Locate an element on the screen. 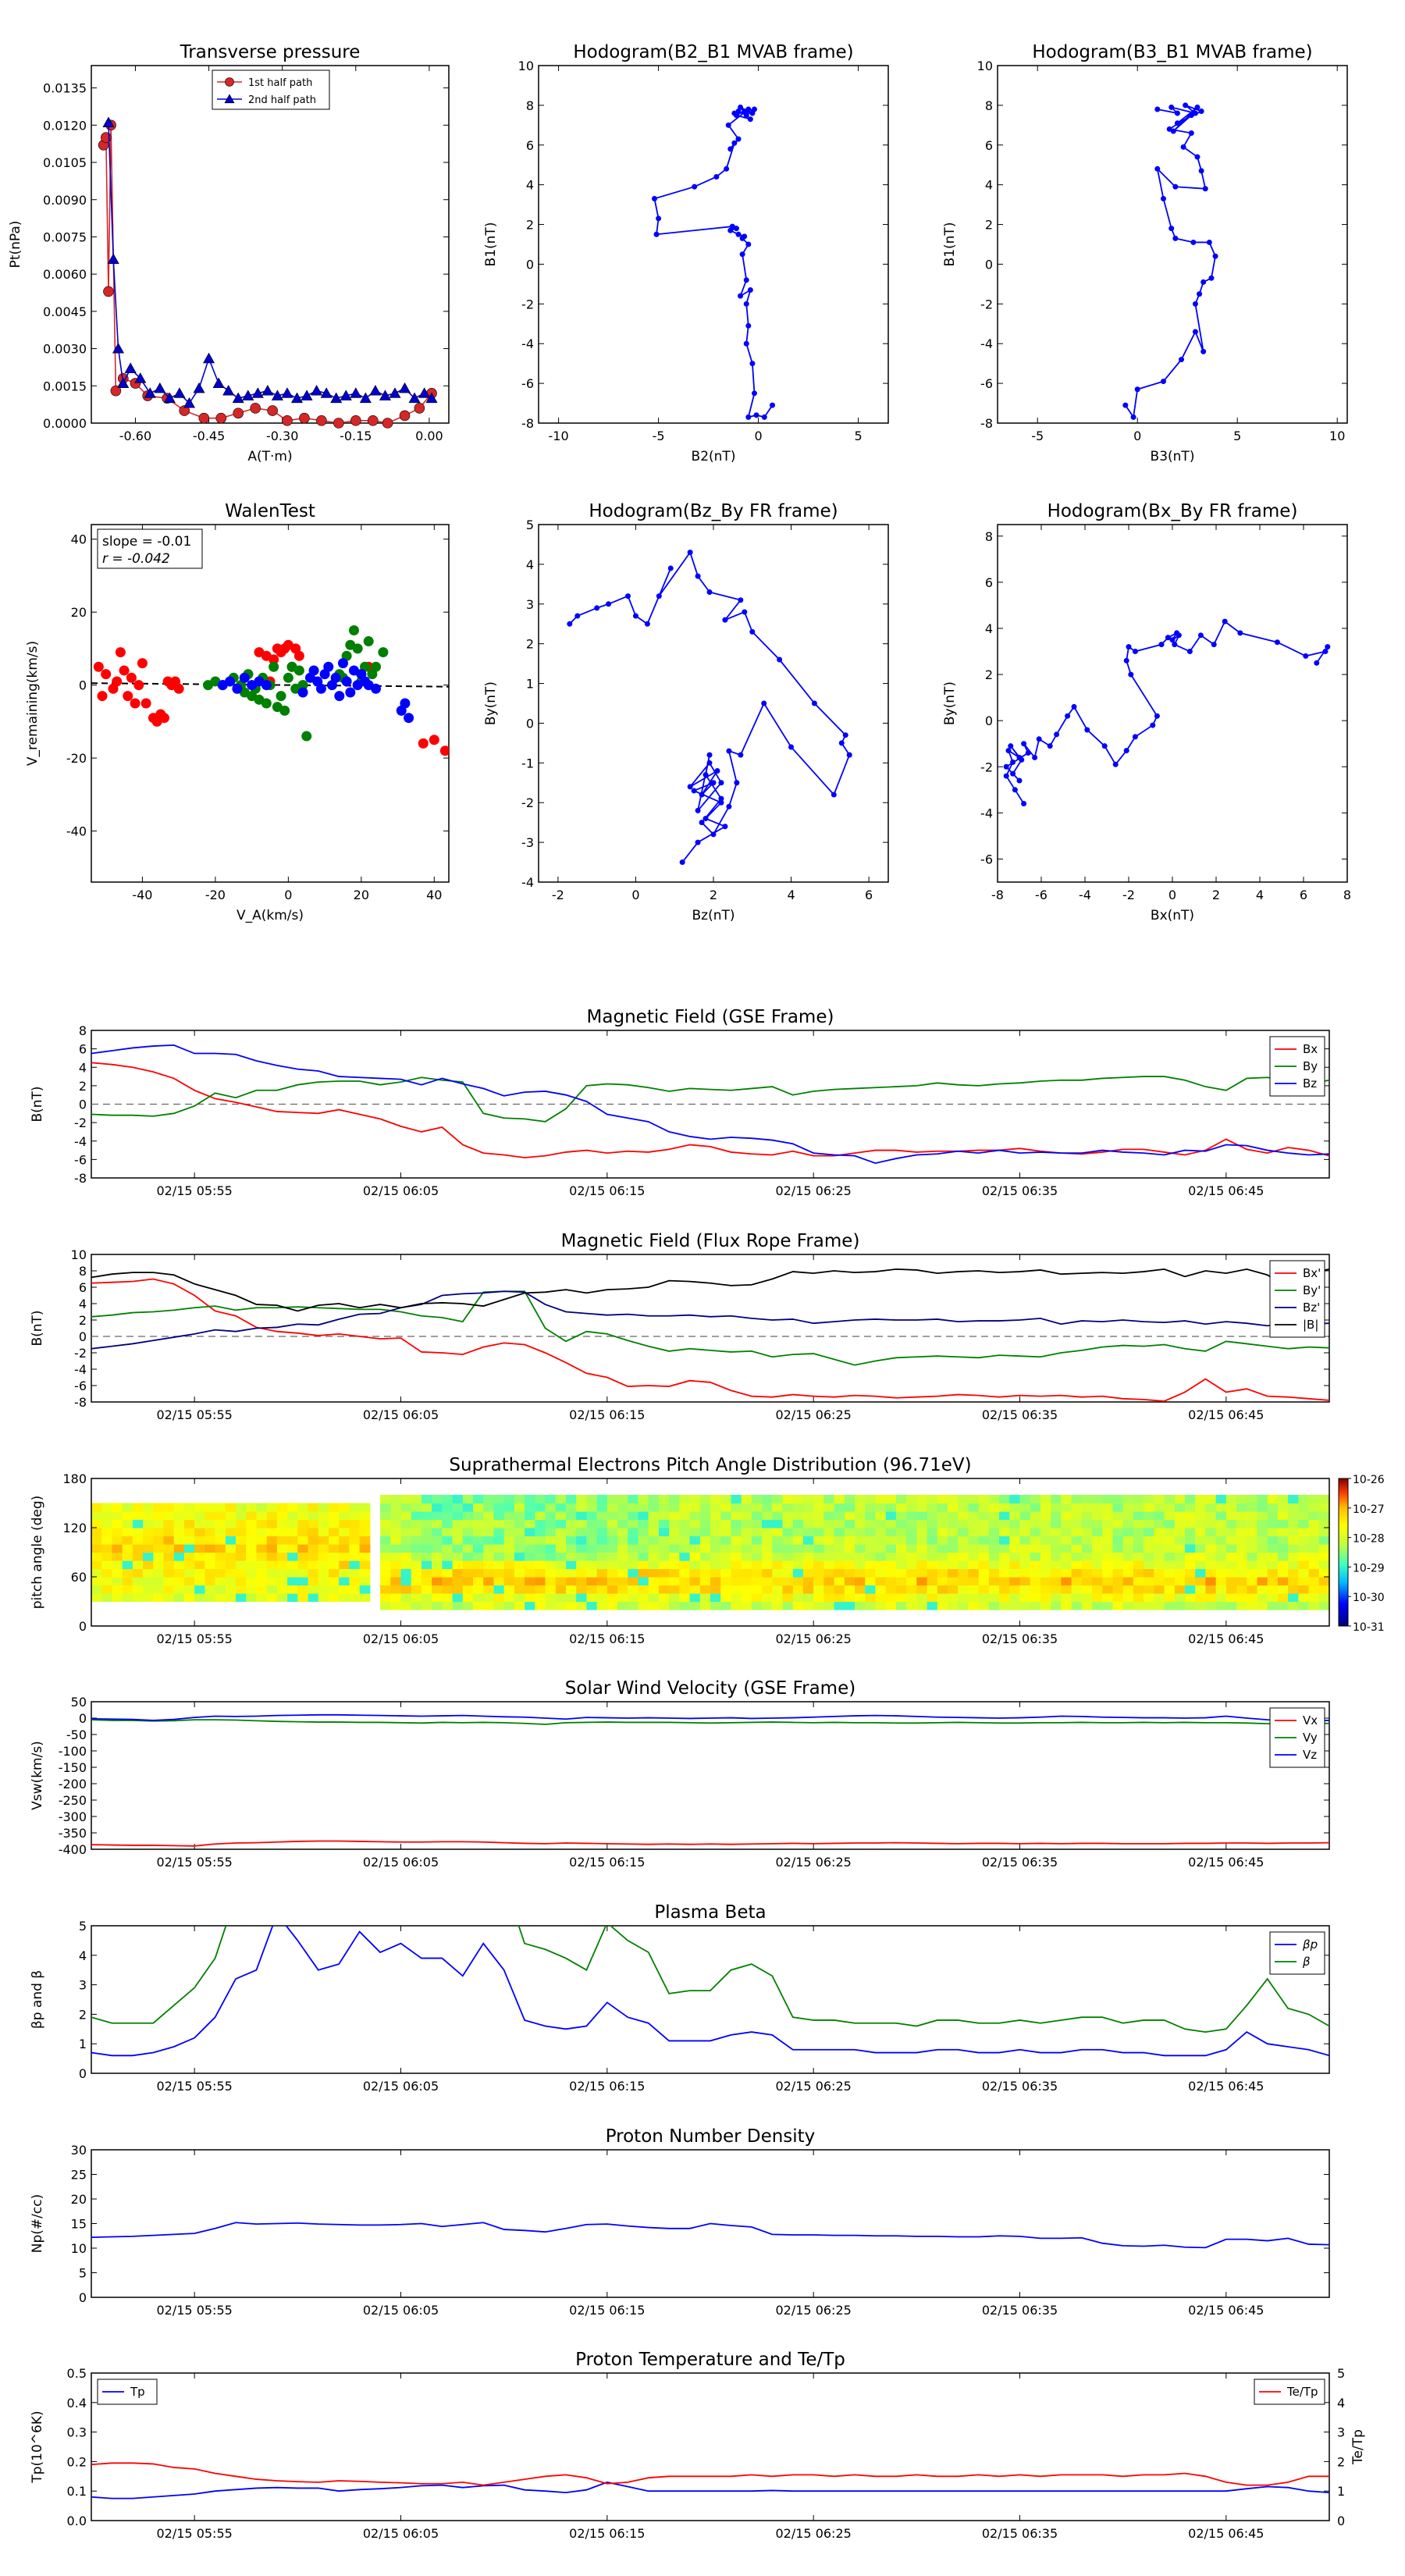  legend-label: β is located at coordinates (1306, 1962).